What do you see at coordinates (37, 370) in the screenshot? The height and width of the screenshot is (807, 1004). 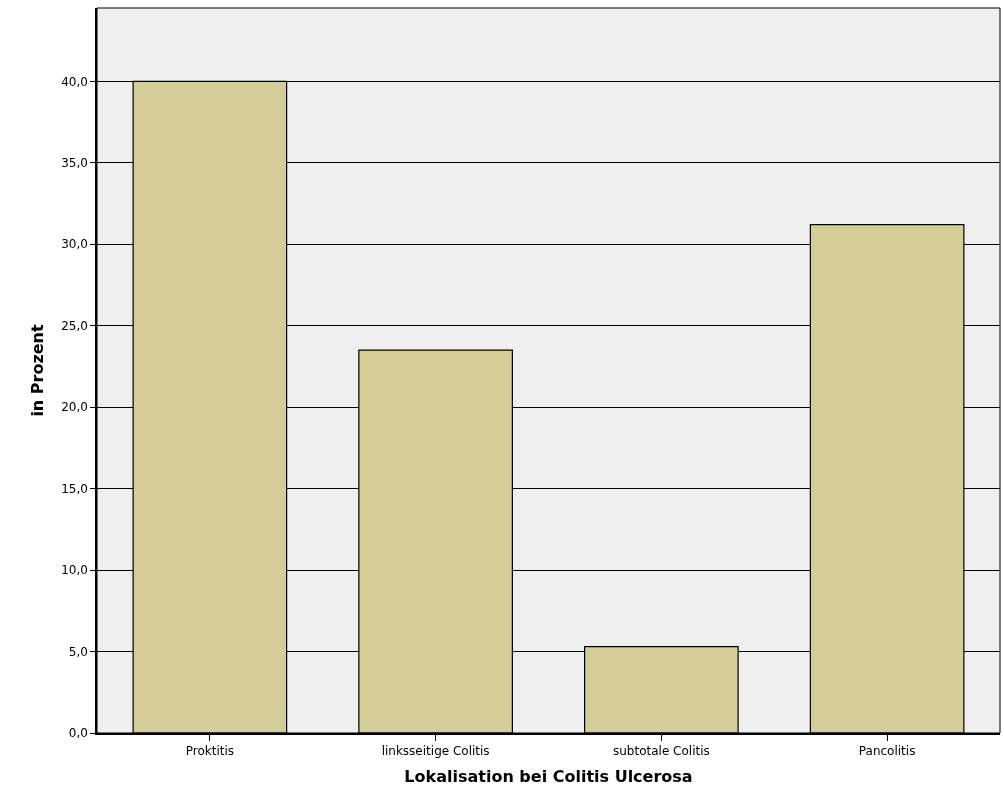 I see `y-axis-title: in Prozent` at bounding box center [37, 370].